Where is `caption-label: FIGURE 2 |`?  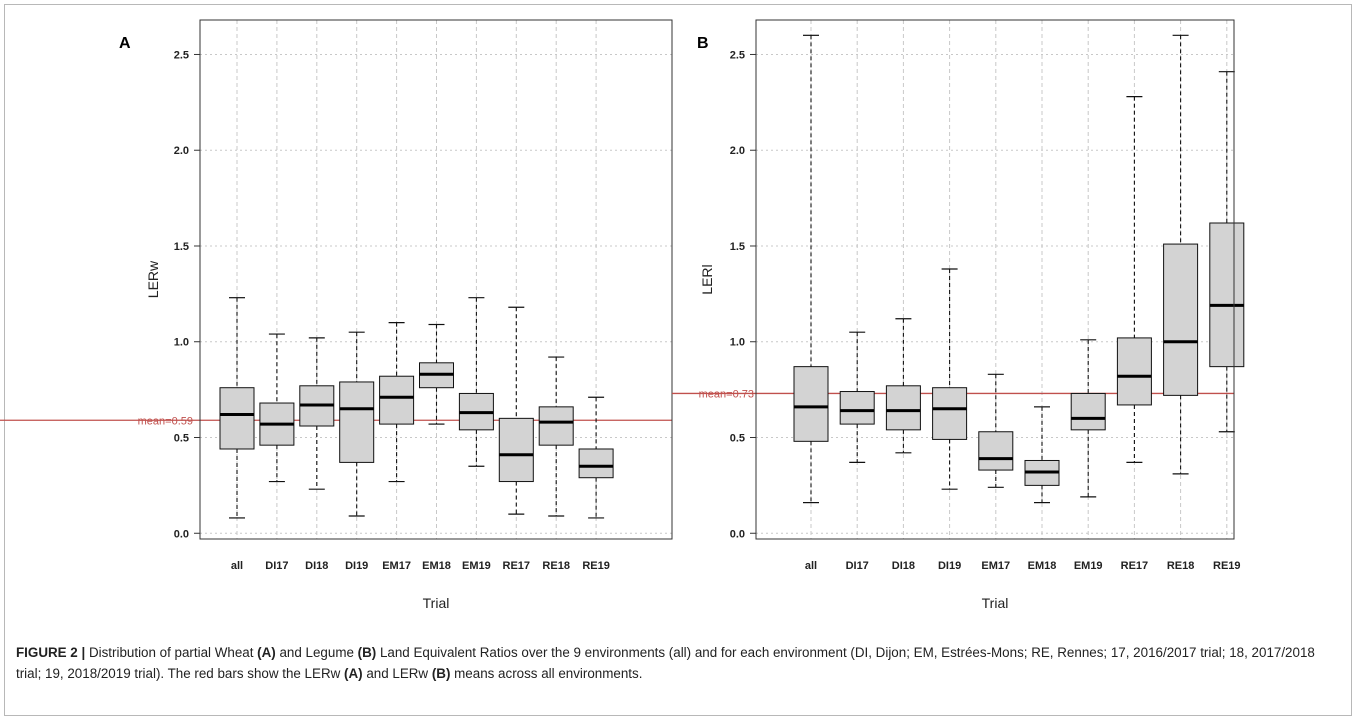
caption-label: FIGURE 2 | is located at coordinates (51, 652).